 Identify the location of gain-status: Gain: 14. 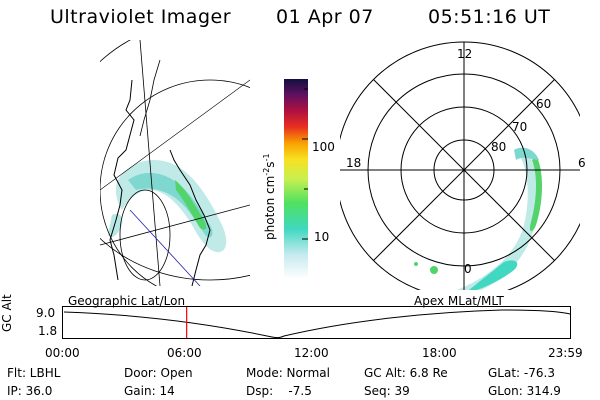
(149, 391).